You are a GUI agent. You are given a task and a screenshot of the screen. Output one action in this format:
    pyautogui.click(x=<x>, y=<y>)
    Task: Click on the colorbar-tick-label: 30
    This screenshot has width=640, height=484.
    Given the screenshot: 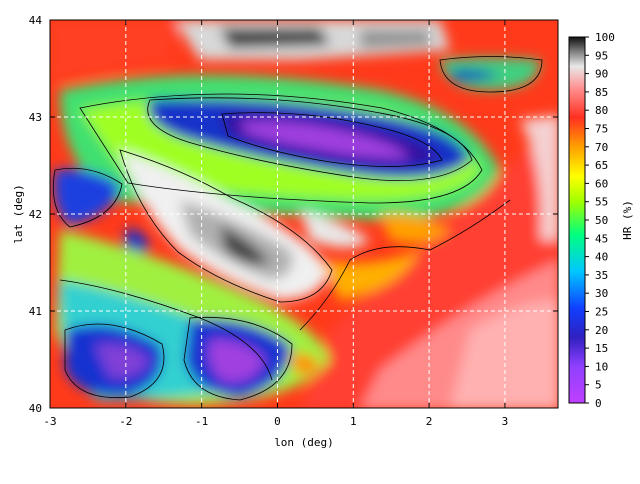 What is the action you would take?
    pyautogui.click(x=601, y=293)
    